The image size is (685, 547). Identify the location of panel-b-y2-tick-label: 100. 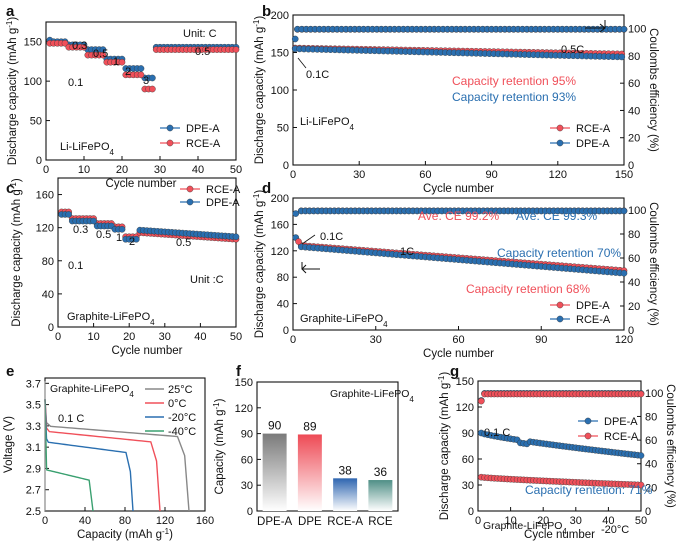
(637, 30).